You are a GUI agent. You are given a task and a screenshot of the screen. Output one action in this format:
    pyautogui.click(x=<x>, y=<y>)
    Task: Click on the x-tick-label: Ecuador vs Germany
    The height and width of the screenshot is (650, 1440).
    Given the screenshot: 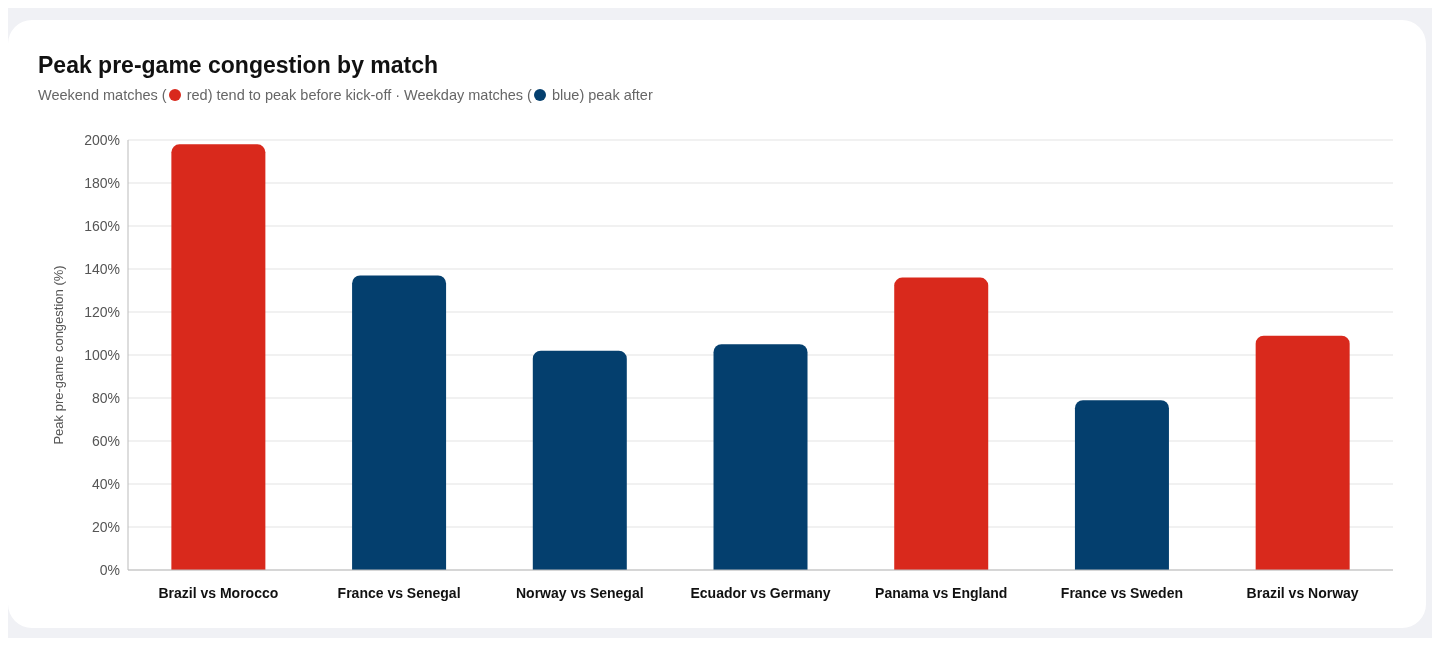 What is the action you would take?
    pyautogui.click(x=760, y=592)
    